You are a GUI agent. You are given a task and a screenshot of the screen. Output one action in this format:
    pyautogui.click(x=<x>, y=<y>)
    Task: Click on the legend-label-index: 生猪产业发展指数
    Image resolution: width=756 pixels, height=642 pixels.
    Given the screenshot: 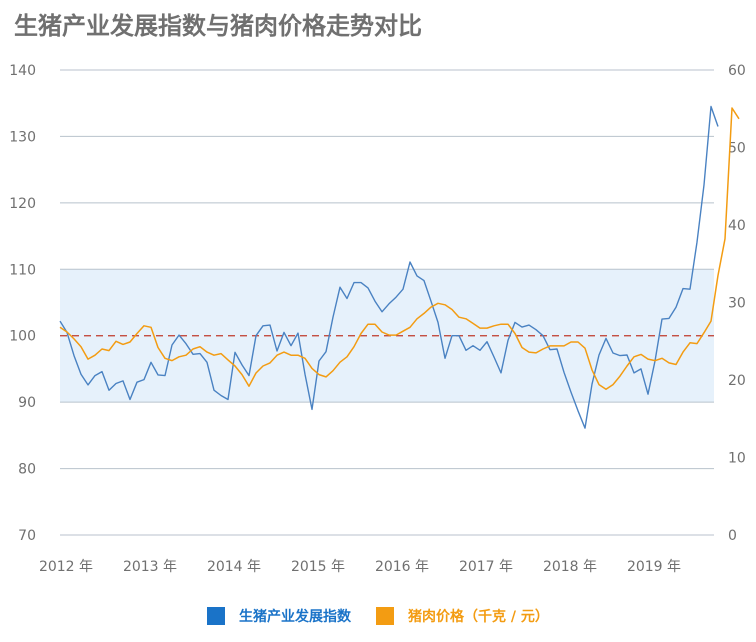 What is the action you would take?
    pyautogui.click(x=295, y=616)
    